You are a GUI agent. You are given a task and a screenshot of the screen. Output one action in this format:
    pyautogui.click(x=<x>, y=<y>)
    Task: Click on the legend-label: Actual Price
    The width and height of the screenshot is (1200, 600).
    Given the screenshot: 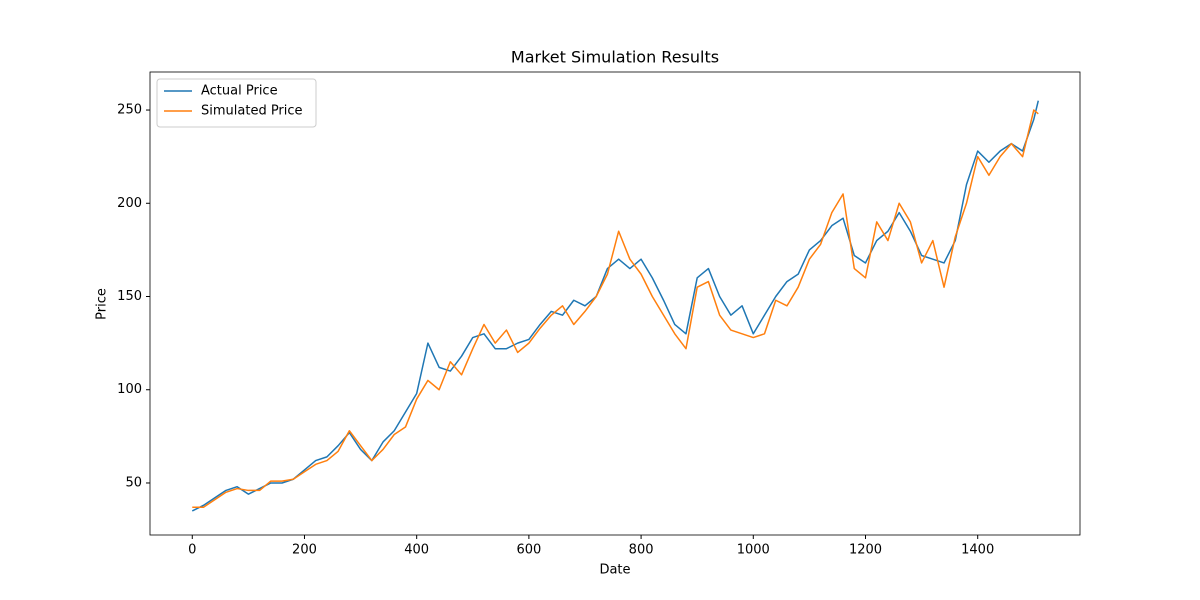 What is the action you would take?
    pyautogui.click(x=239, y=91)
    